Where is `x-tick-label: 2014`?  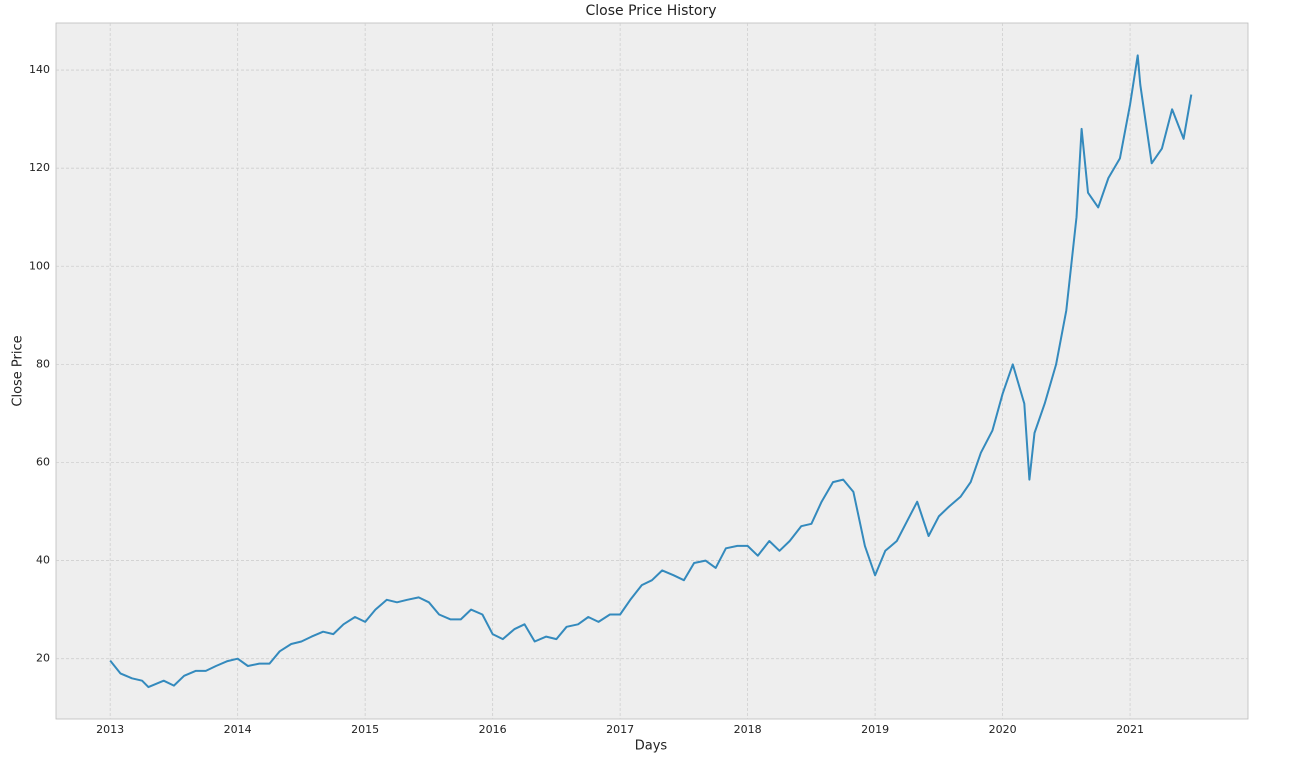
x-tick-label: 2014 is located at coordinates (238, 729).